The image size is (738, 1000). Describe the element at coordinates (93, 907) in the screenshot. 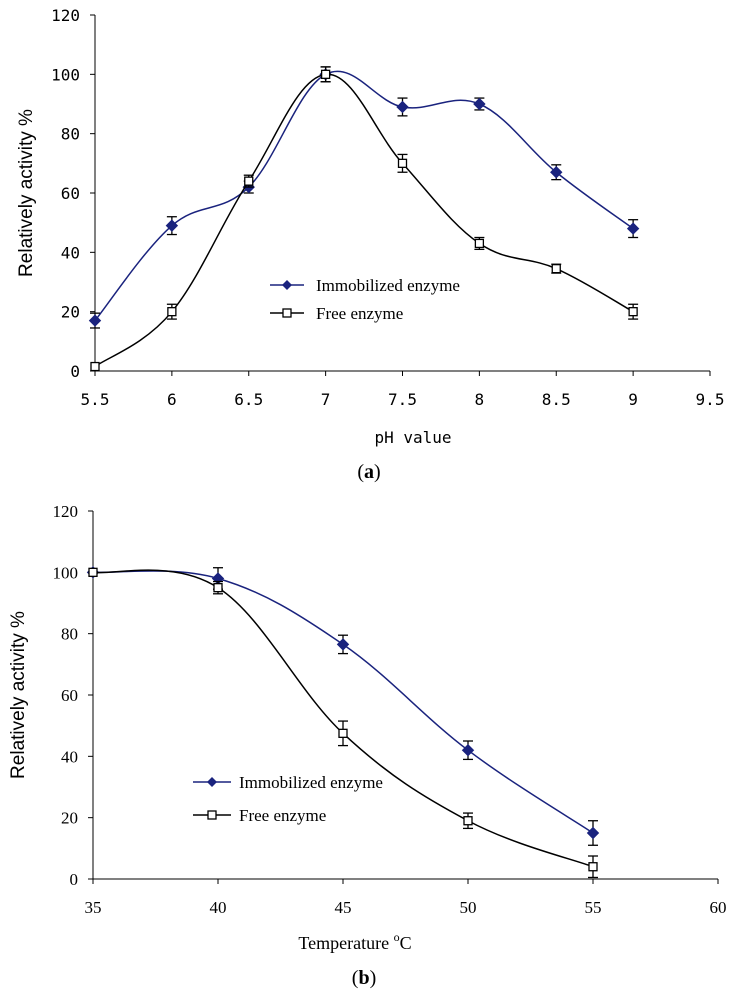

I see `x-tick-label: 35` at that location.